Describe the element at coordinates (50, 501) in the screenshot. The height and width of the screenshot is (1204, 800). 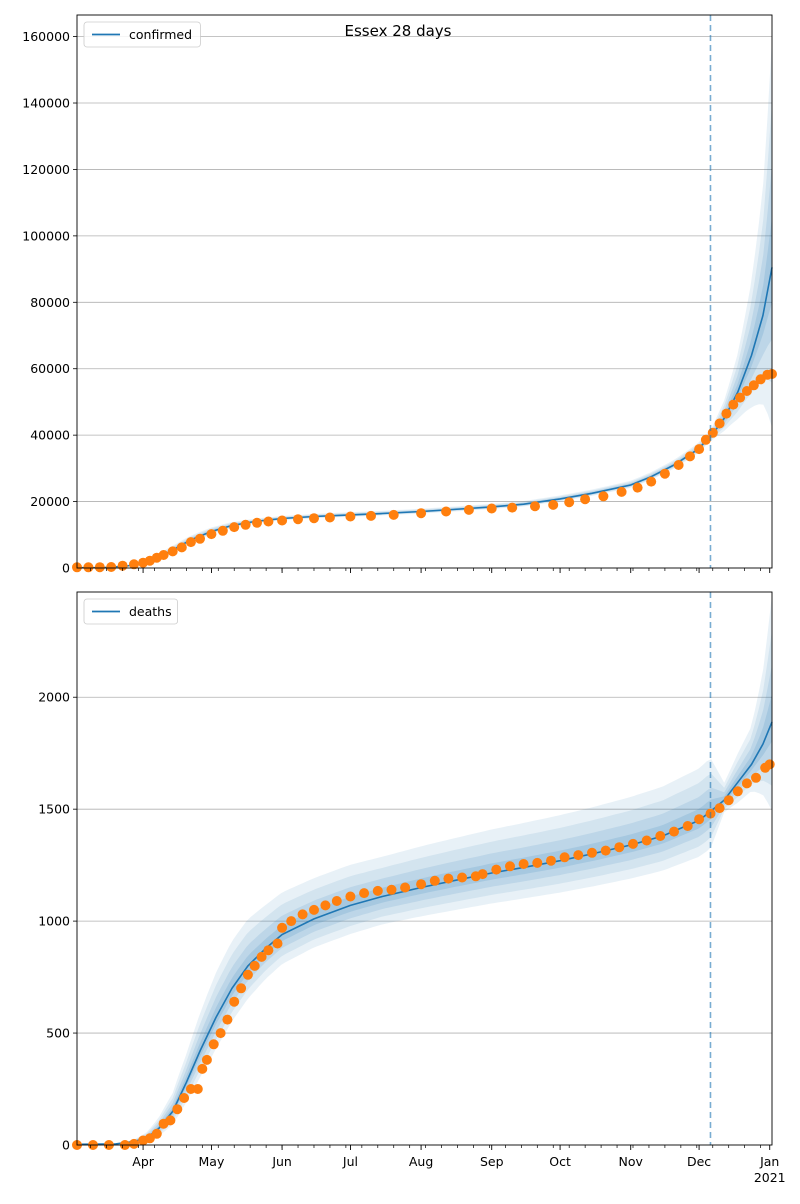
I see `y-tick-label: 20000` at that location.